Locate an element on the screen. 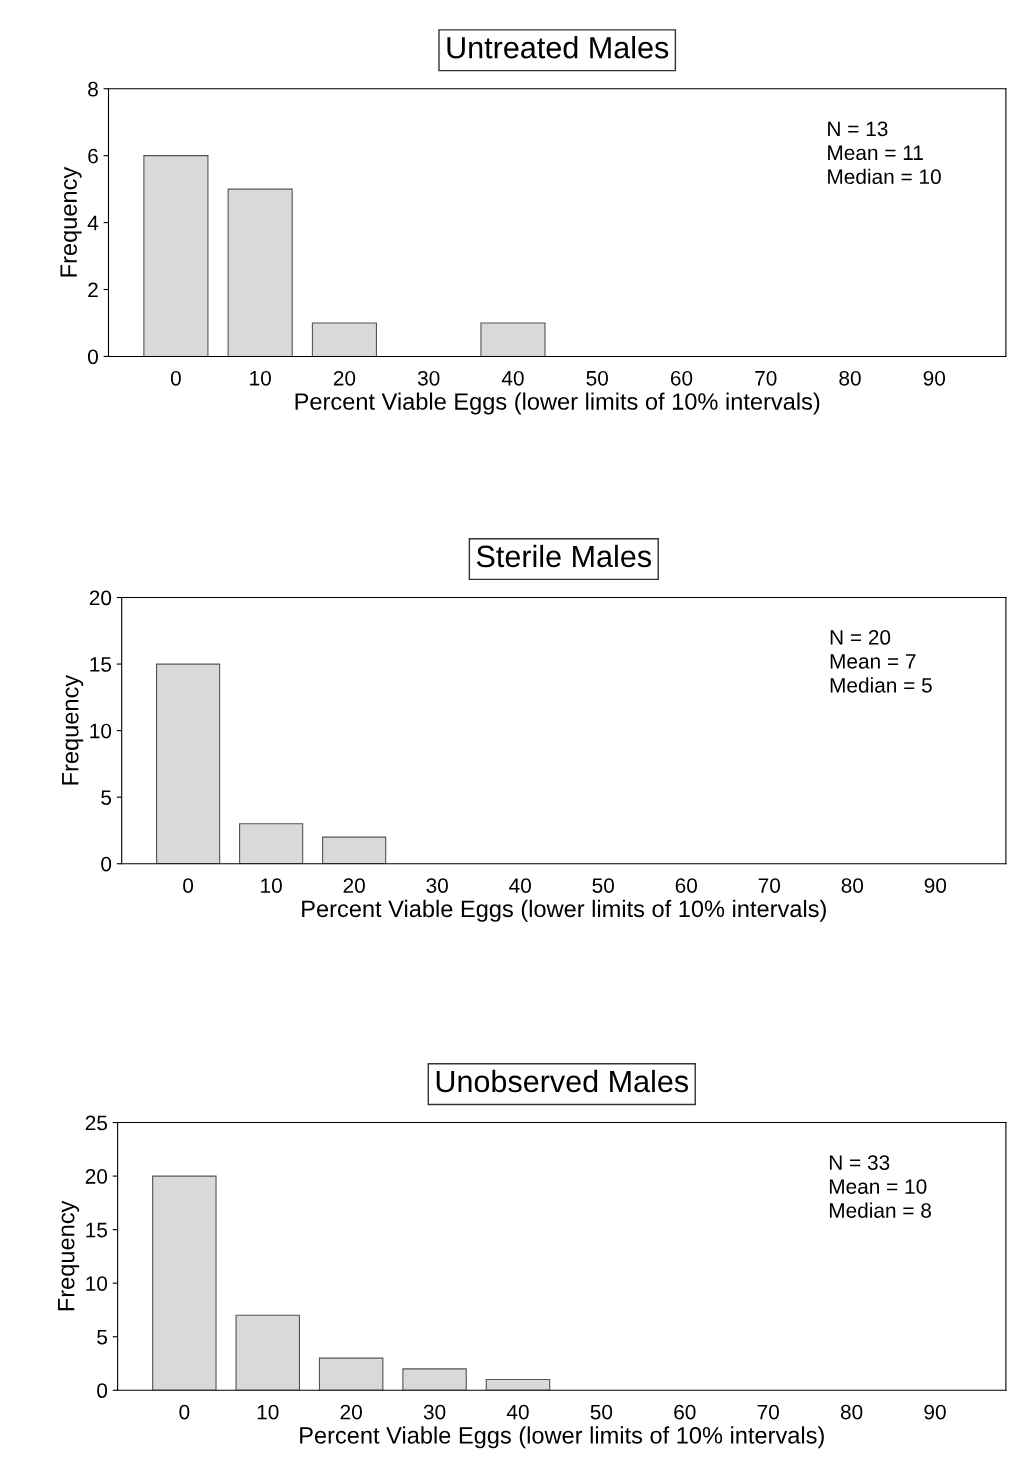  annotation: Median = 5 is located at coordinates (881, 685).